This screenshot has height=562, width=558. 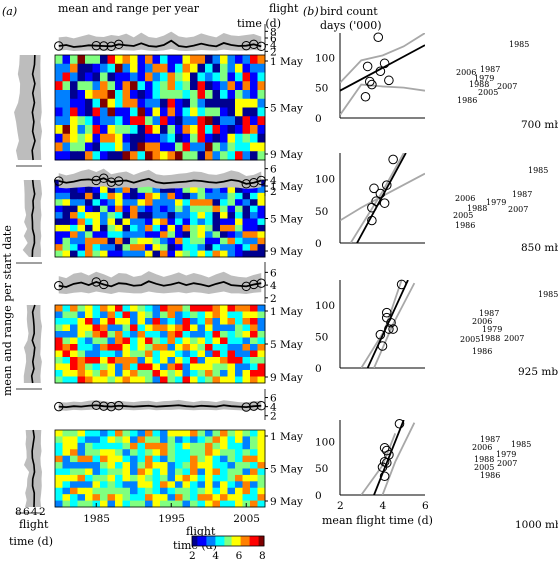 I want to click on date-tick-label: 1 May, so click(x=286, y=437).